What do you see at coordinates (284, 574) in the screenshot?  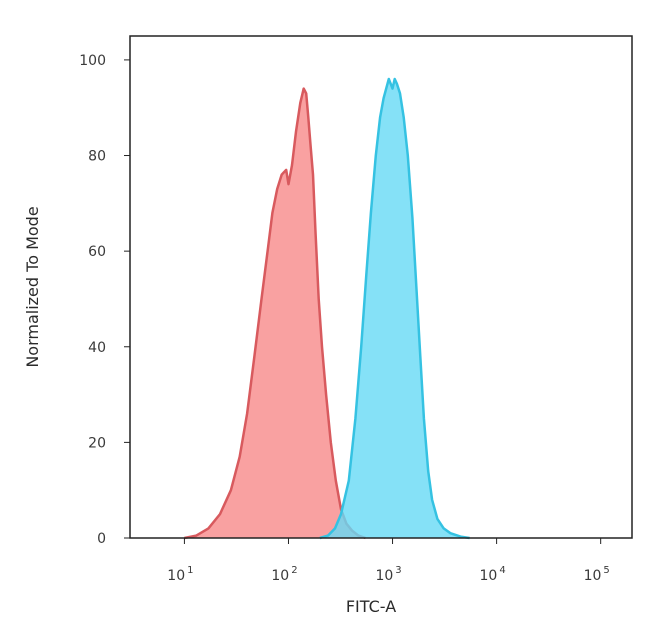 I see `x-tick-label: 10 2` at bounding box center [284, 574].